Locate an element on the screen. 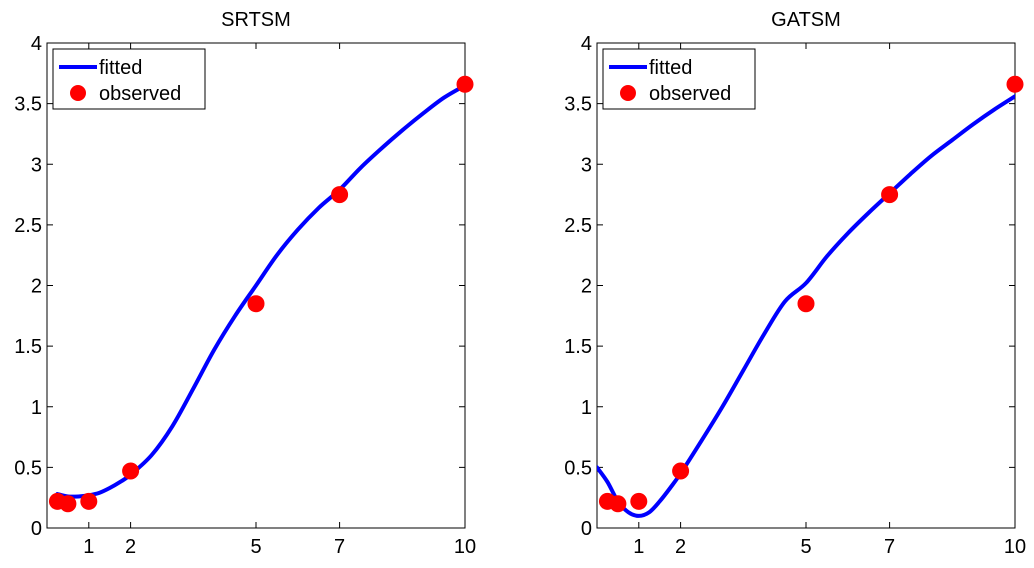  chart-title: SRTSM is located at coordinates (256, 20).